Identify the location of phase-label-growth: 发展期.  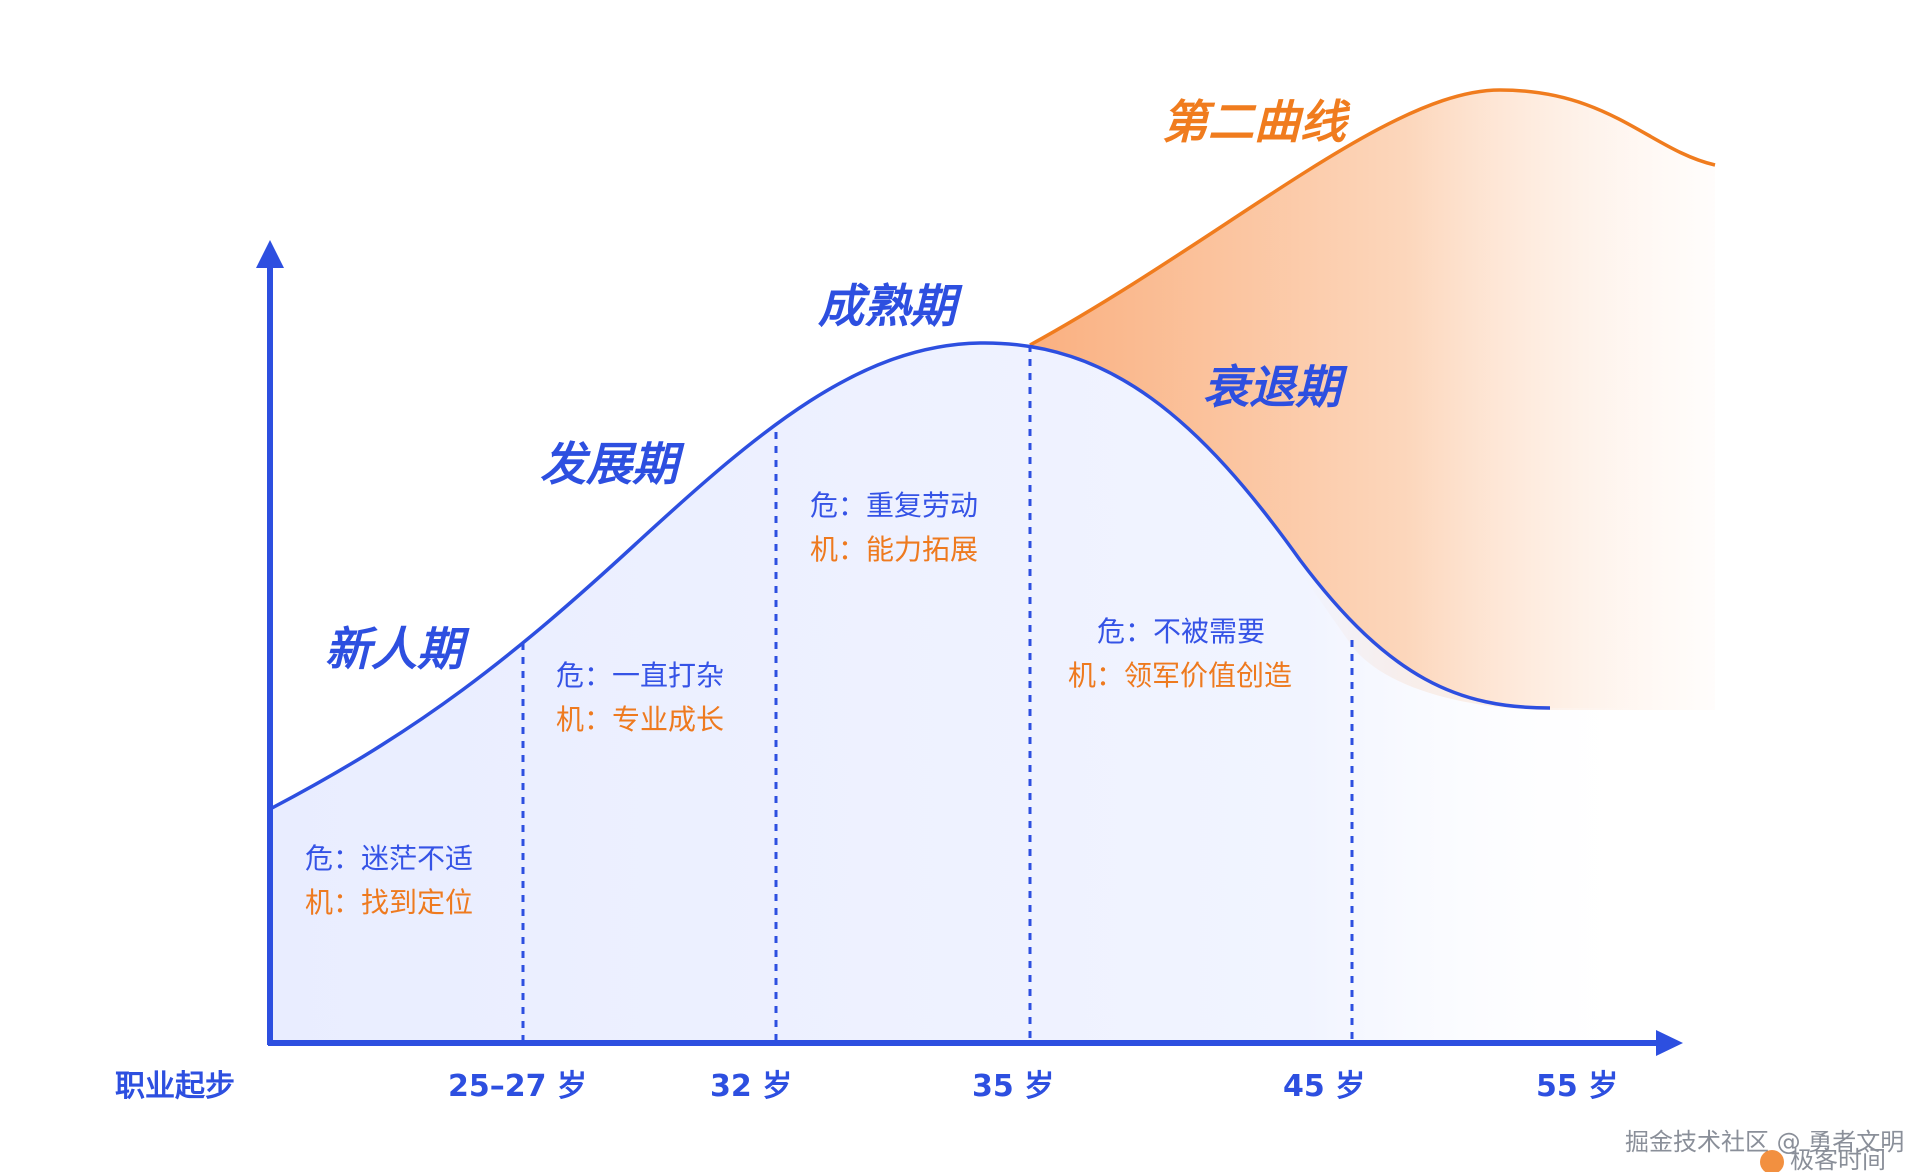
(612, 464).